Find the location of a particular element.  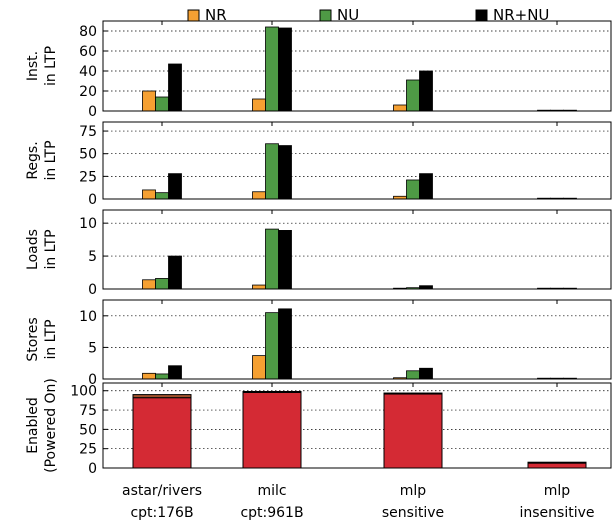

legend-label-nu: NU is located at coordinates (348, 15).